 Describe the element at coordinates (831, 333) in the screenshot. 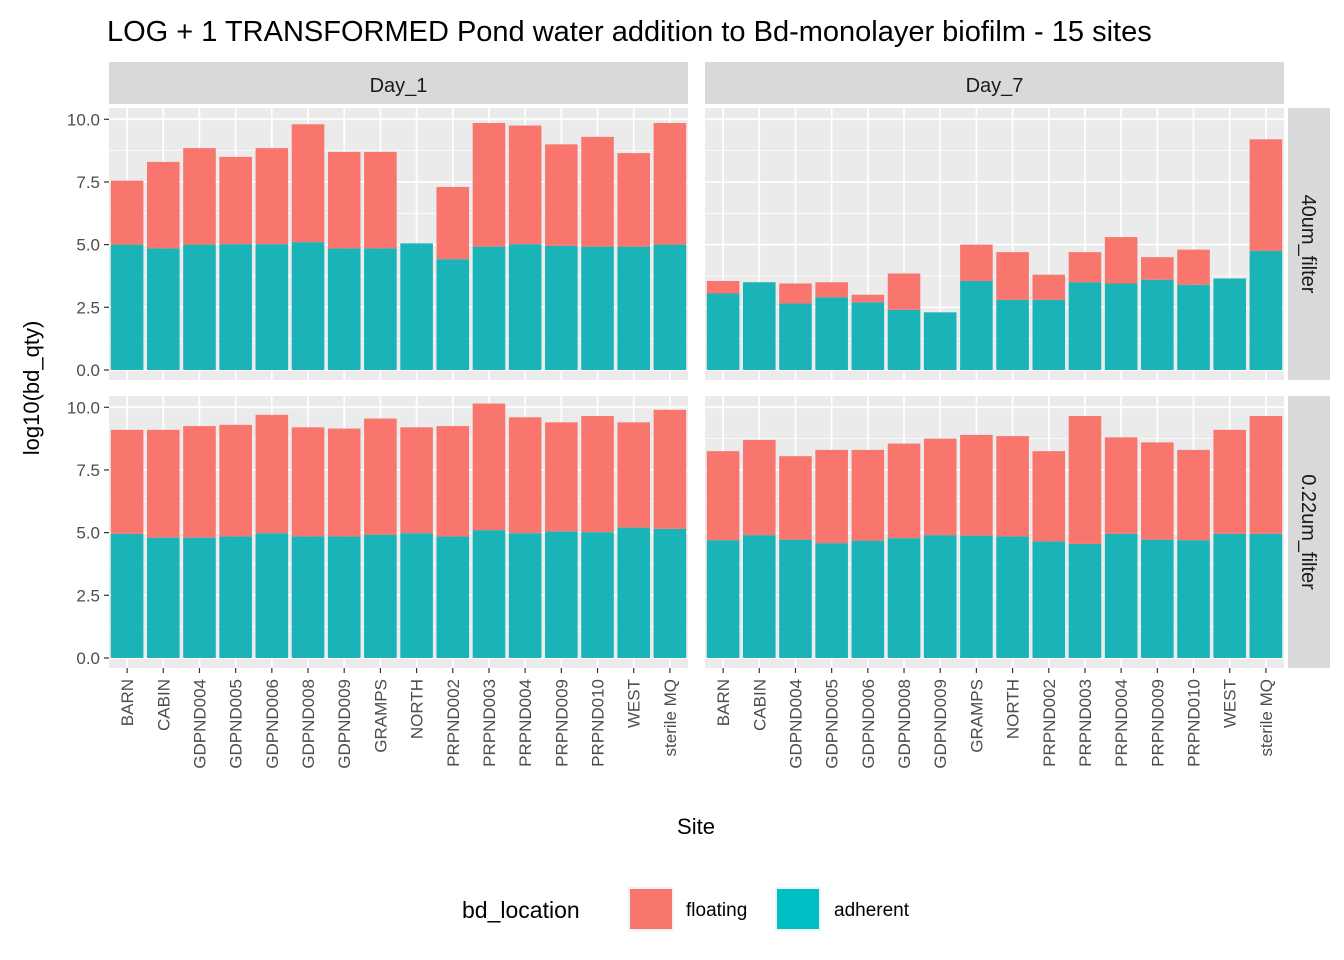

I see `bar-adherent-GDPND005` at that location.